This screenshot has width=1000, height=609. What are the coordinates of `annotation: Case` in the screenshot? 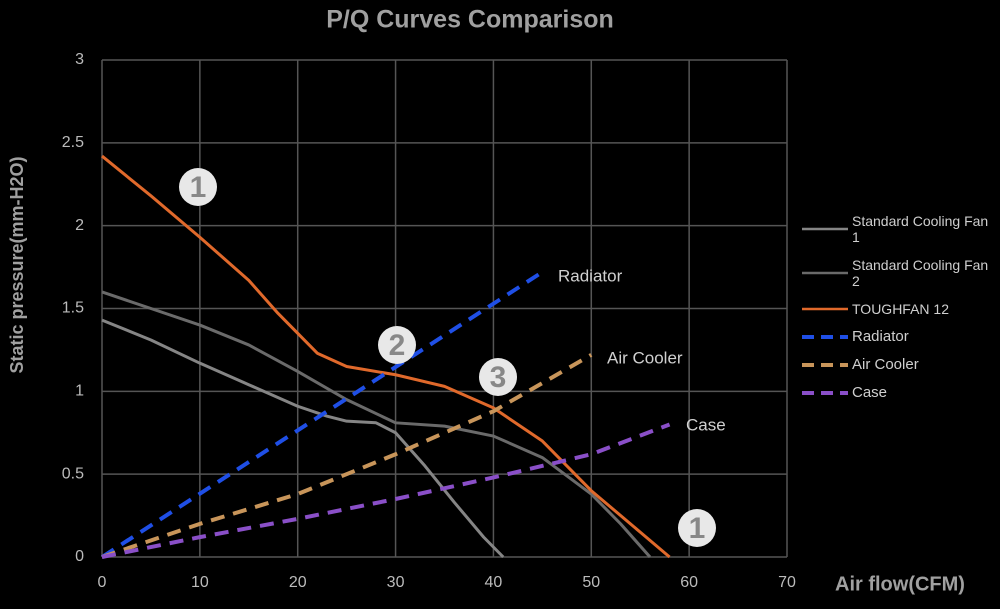 It's located at (706, 424).